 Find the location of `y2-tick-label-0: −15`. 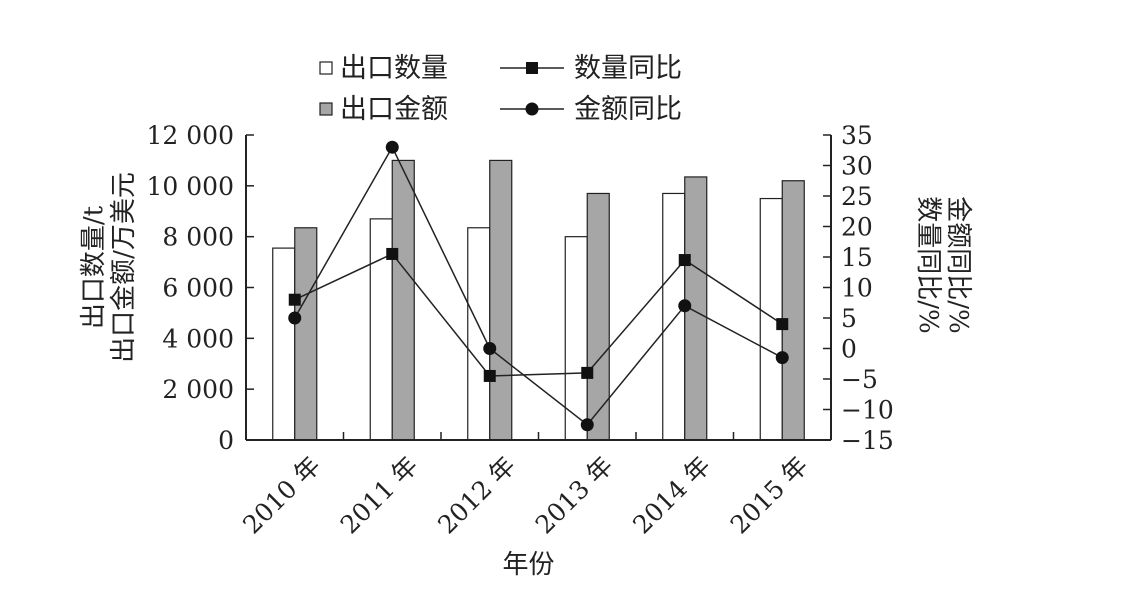

y2-tick-label-0: −15 is located at coordinates (867, 440).